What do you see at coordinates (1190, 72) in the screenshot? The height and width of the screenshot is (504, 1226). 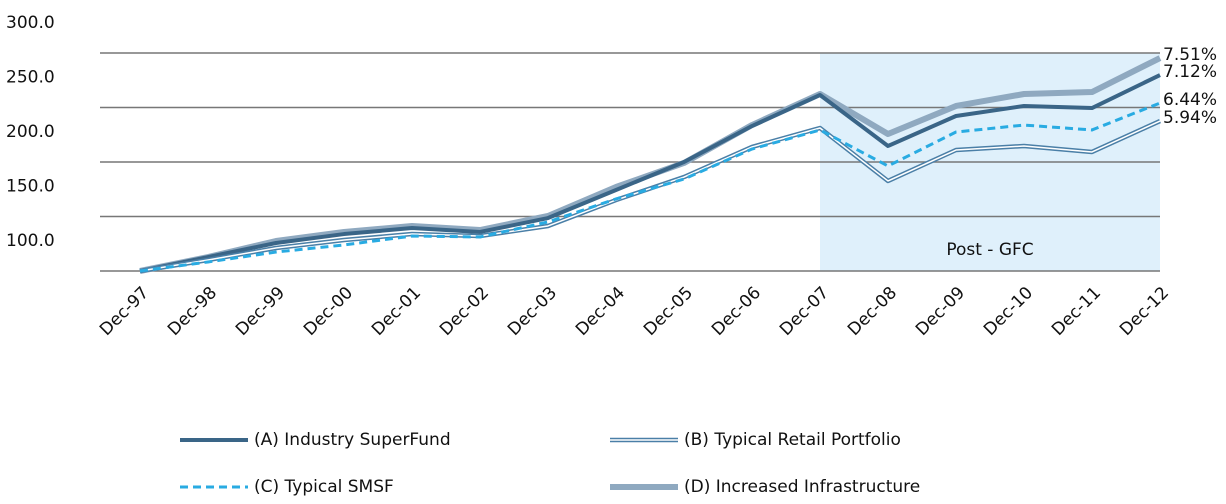 I see `end-label: 7.12%` at bounding box center [1190, 72].